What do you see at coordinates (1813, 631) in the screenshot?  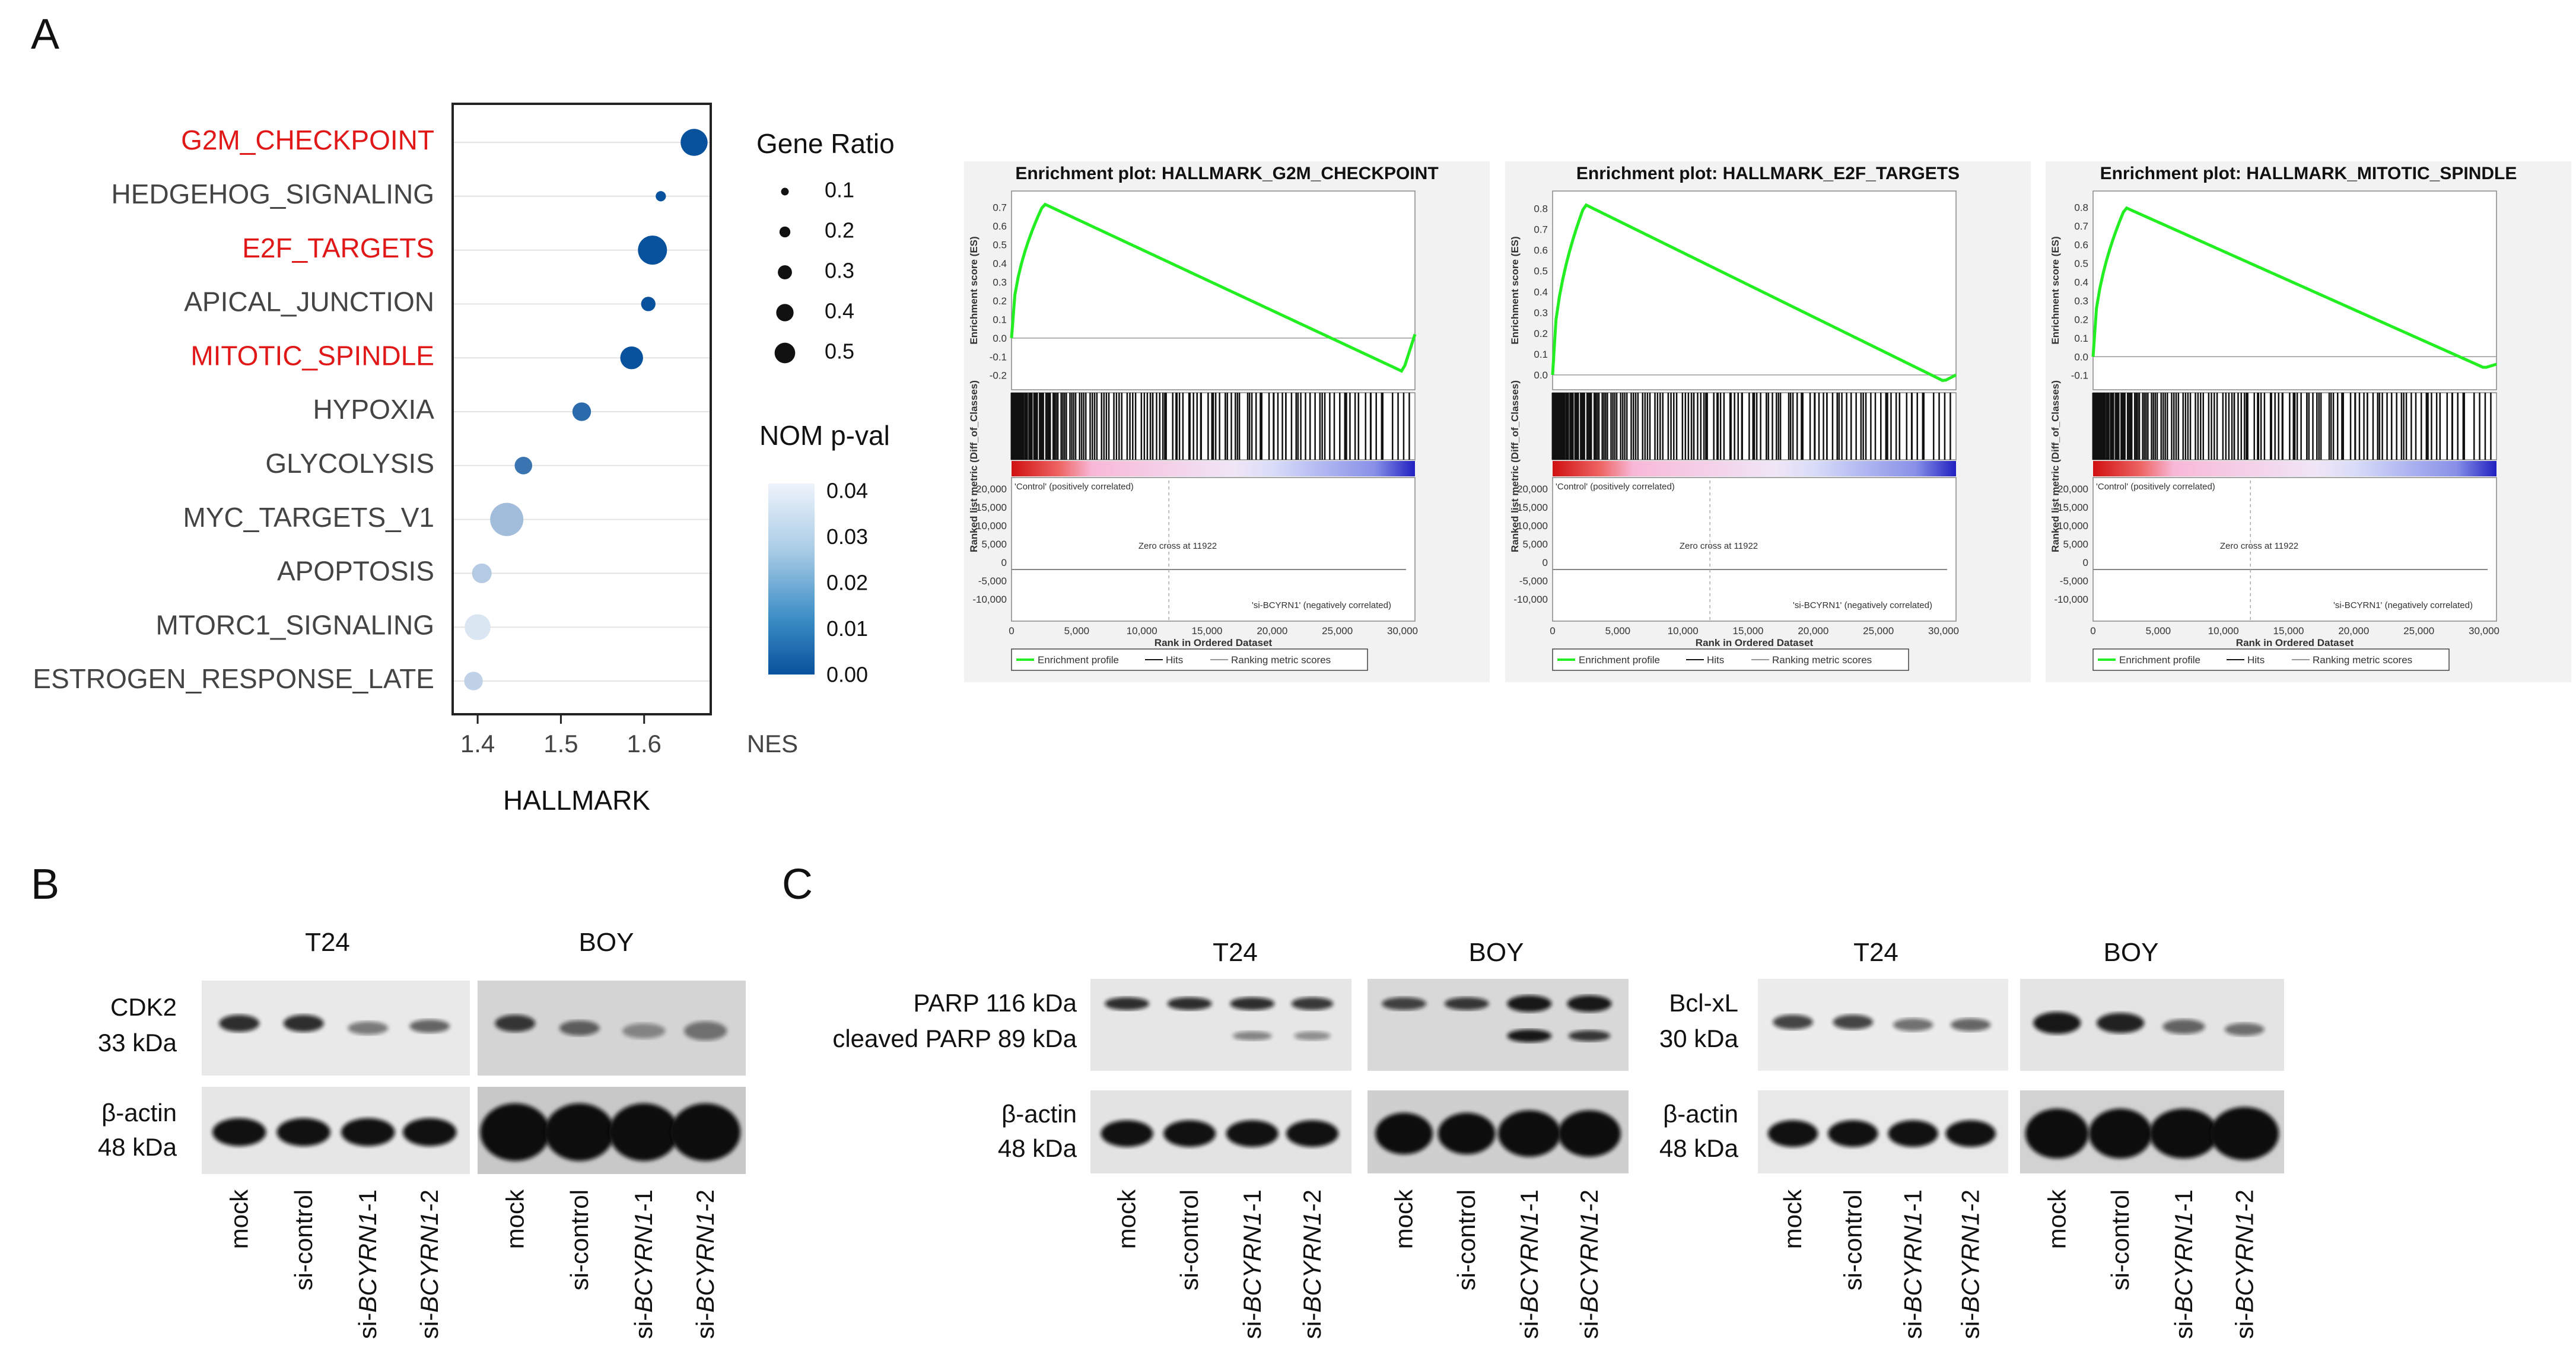 I see `rank-x-tick-label: 20,000` at bounding box center [1813, 631].